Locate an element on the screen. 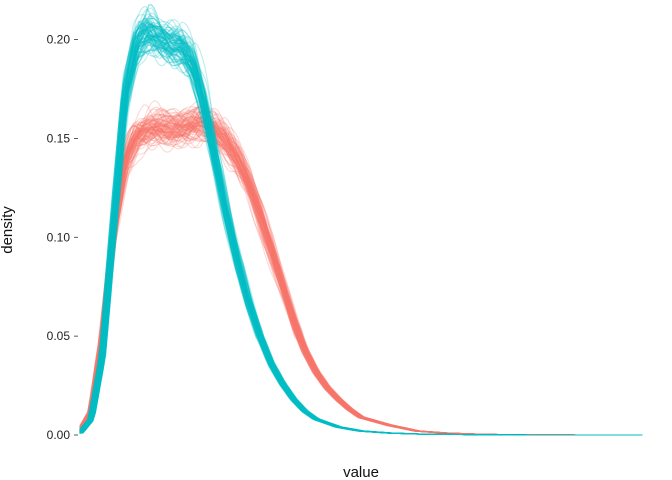 This screenshot has width=672, height=480. y-tick-label: 0.05 is located at coordinates (59, 336).